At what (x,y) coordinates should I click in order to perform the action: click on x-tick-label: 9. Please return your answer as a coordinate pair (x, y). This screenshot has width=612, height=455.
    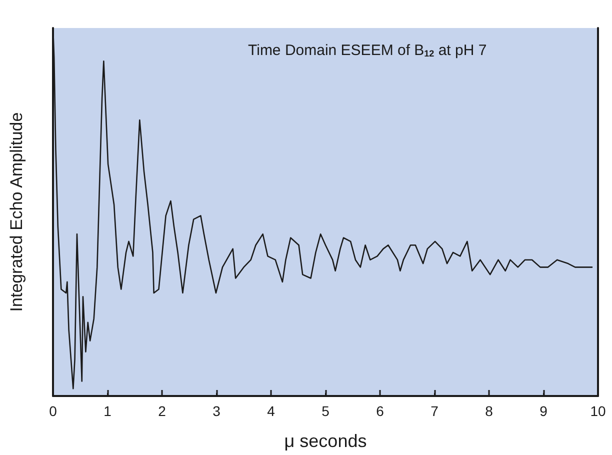
    Looking at the image, I should click on (544, 411).